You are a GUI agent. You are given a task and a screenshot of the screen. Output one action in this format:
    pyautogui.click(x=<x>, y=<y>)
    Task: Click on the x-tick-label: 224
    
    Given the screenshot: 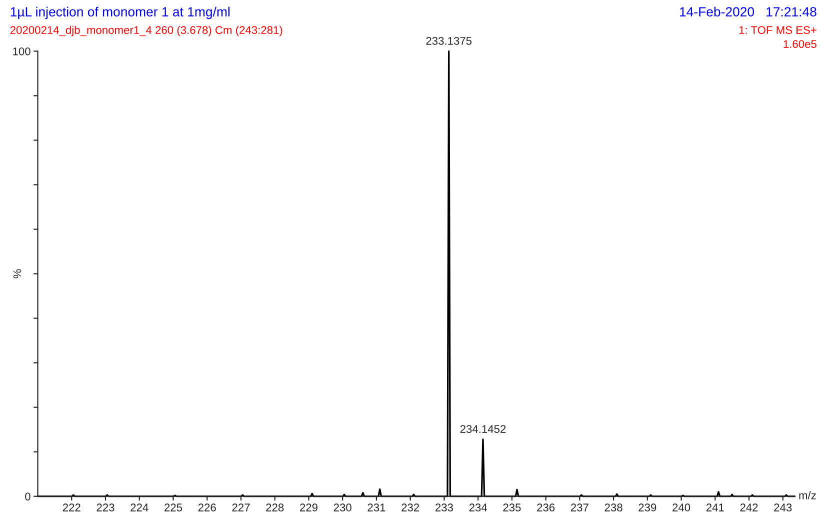 What is the action you would take?
    pyautogui.click(x=139, y=508)
    